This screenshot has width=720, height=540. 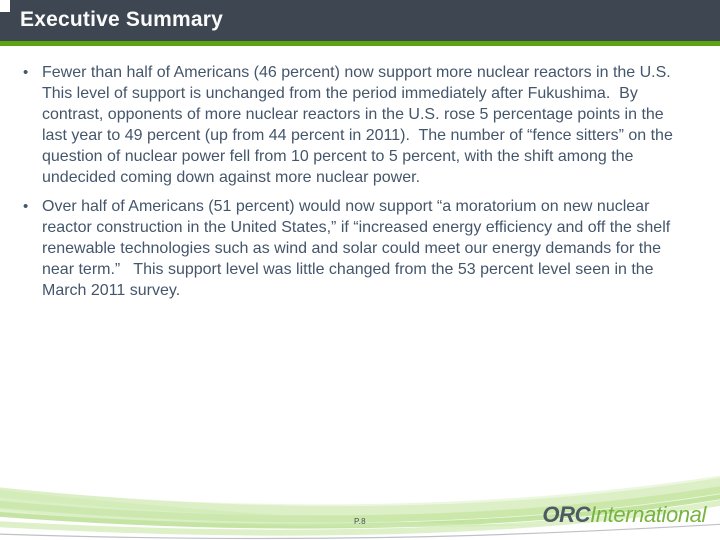 I want to click on header-accent-divider, so click(x=360, y=43).